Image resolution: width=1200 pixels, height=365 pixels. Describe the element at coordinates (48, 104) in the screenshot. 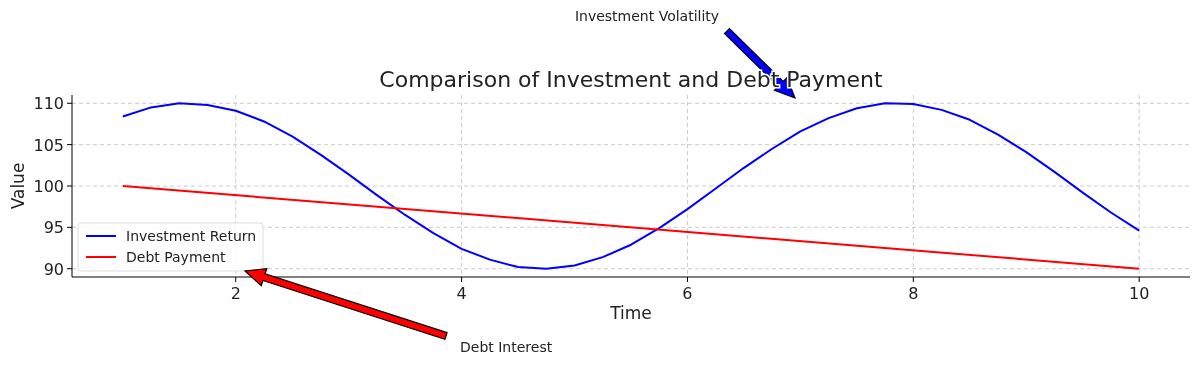

I see `y-tick-label: 110` at that location.